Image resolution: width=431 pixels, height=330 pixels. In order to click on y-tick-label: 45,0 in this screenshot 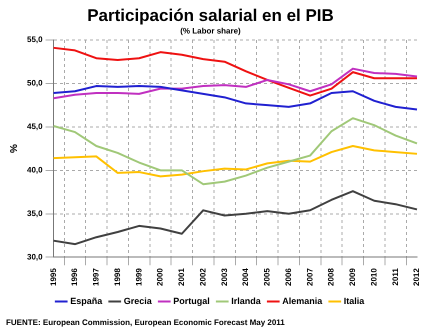, I will do `click(35, 127)`.